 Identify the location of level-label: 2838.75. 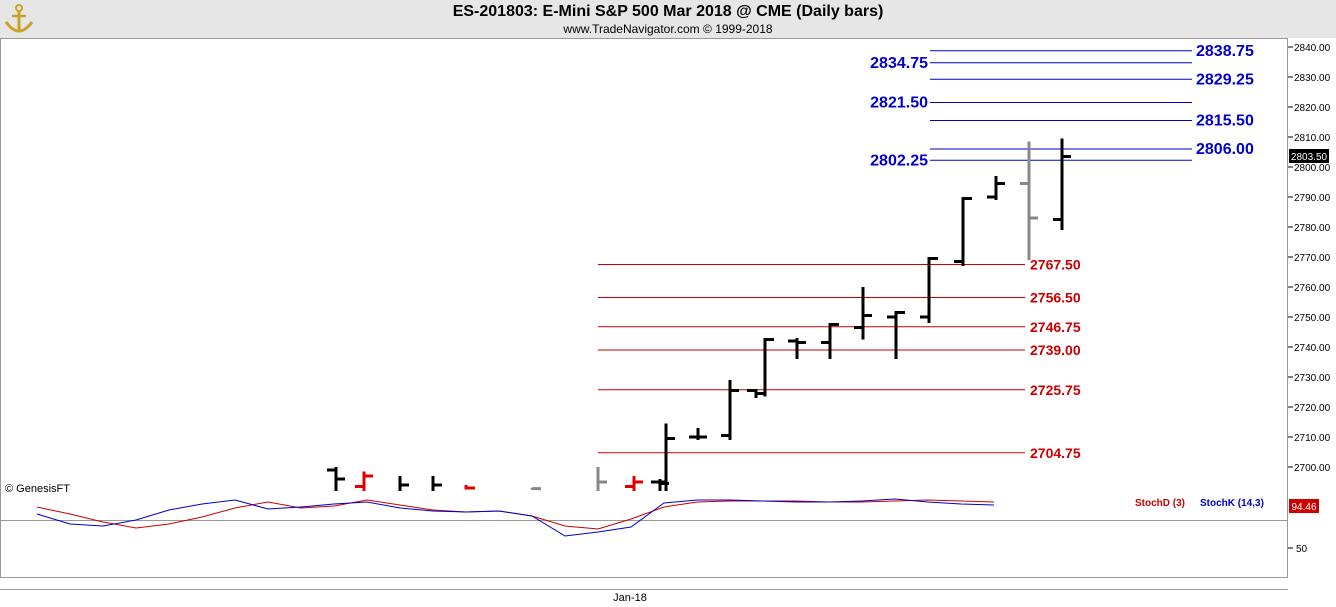
(1225, 51).